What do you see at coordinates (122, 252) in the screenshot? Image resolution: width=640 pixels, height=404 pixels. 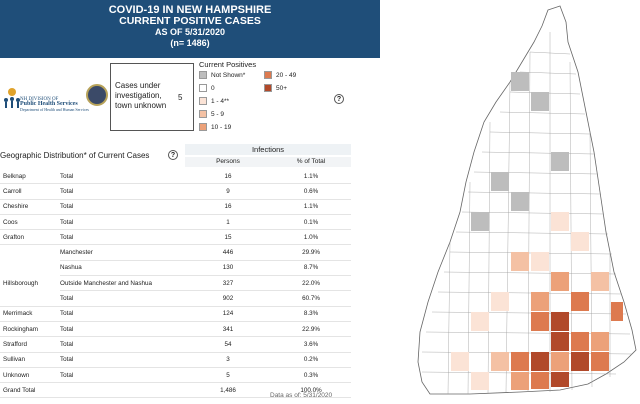 I see `area-cell: Manchester` at bounding box center [122, 252].